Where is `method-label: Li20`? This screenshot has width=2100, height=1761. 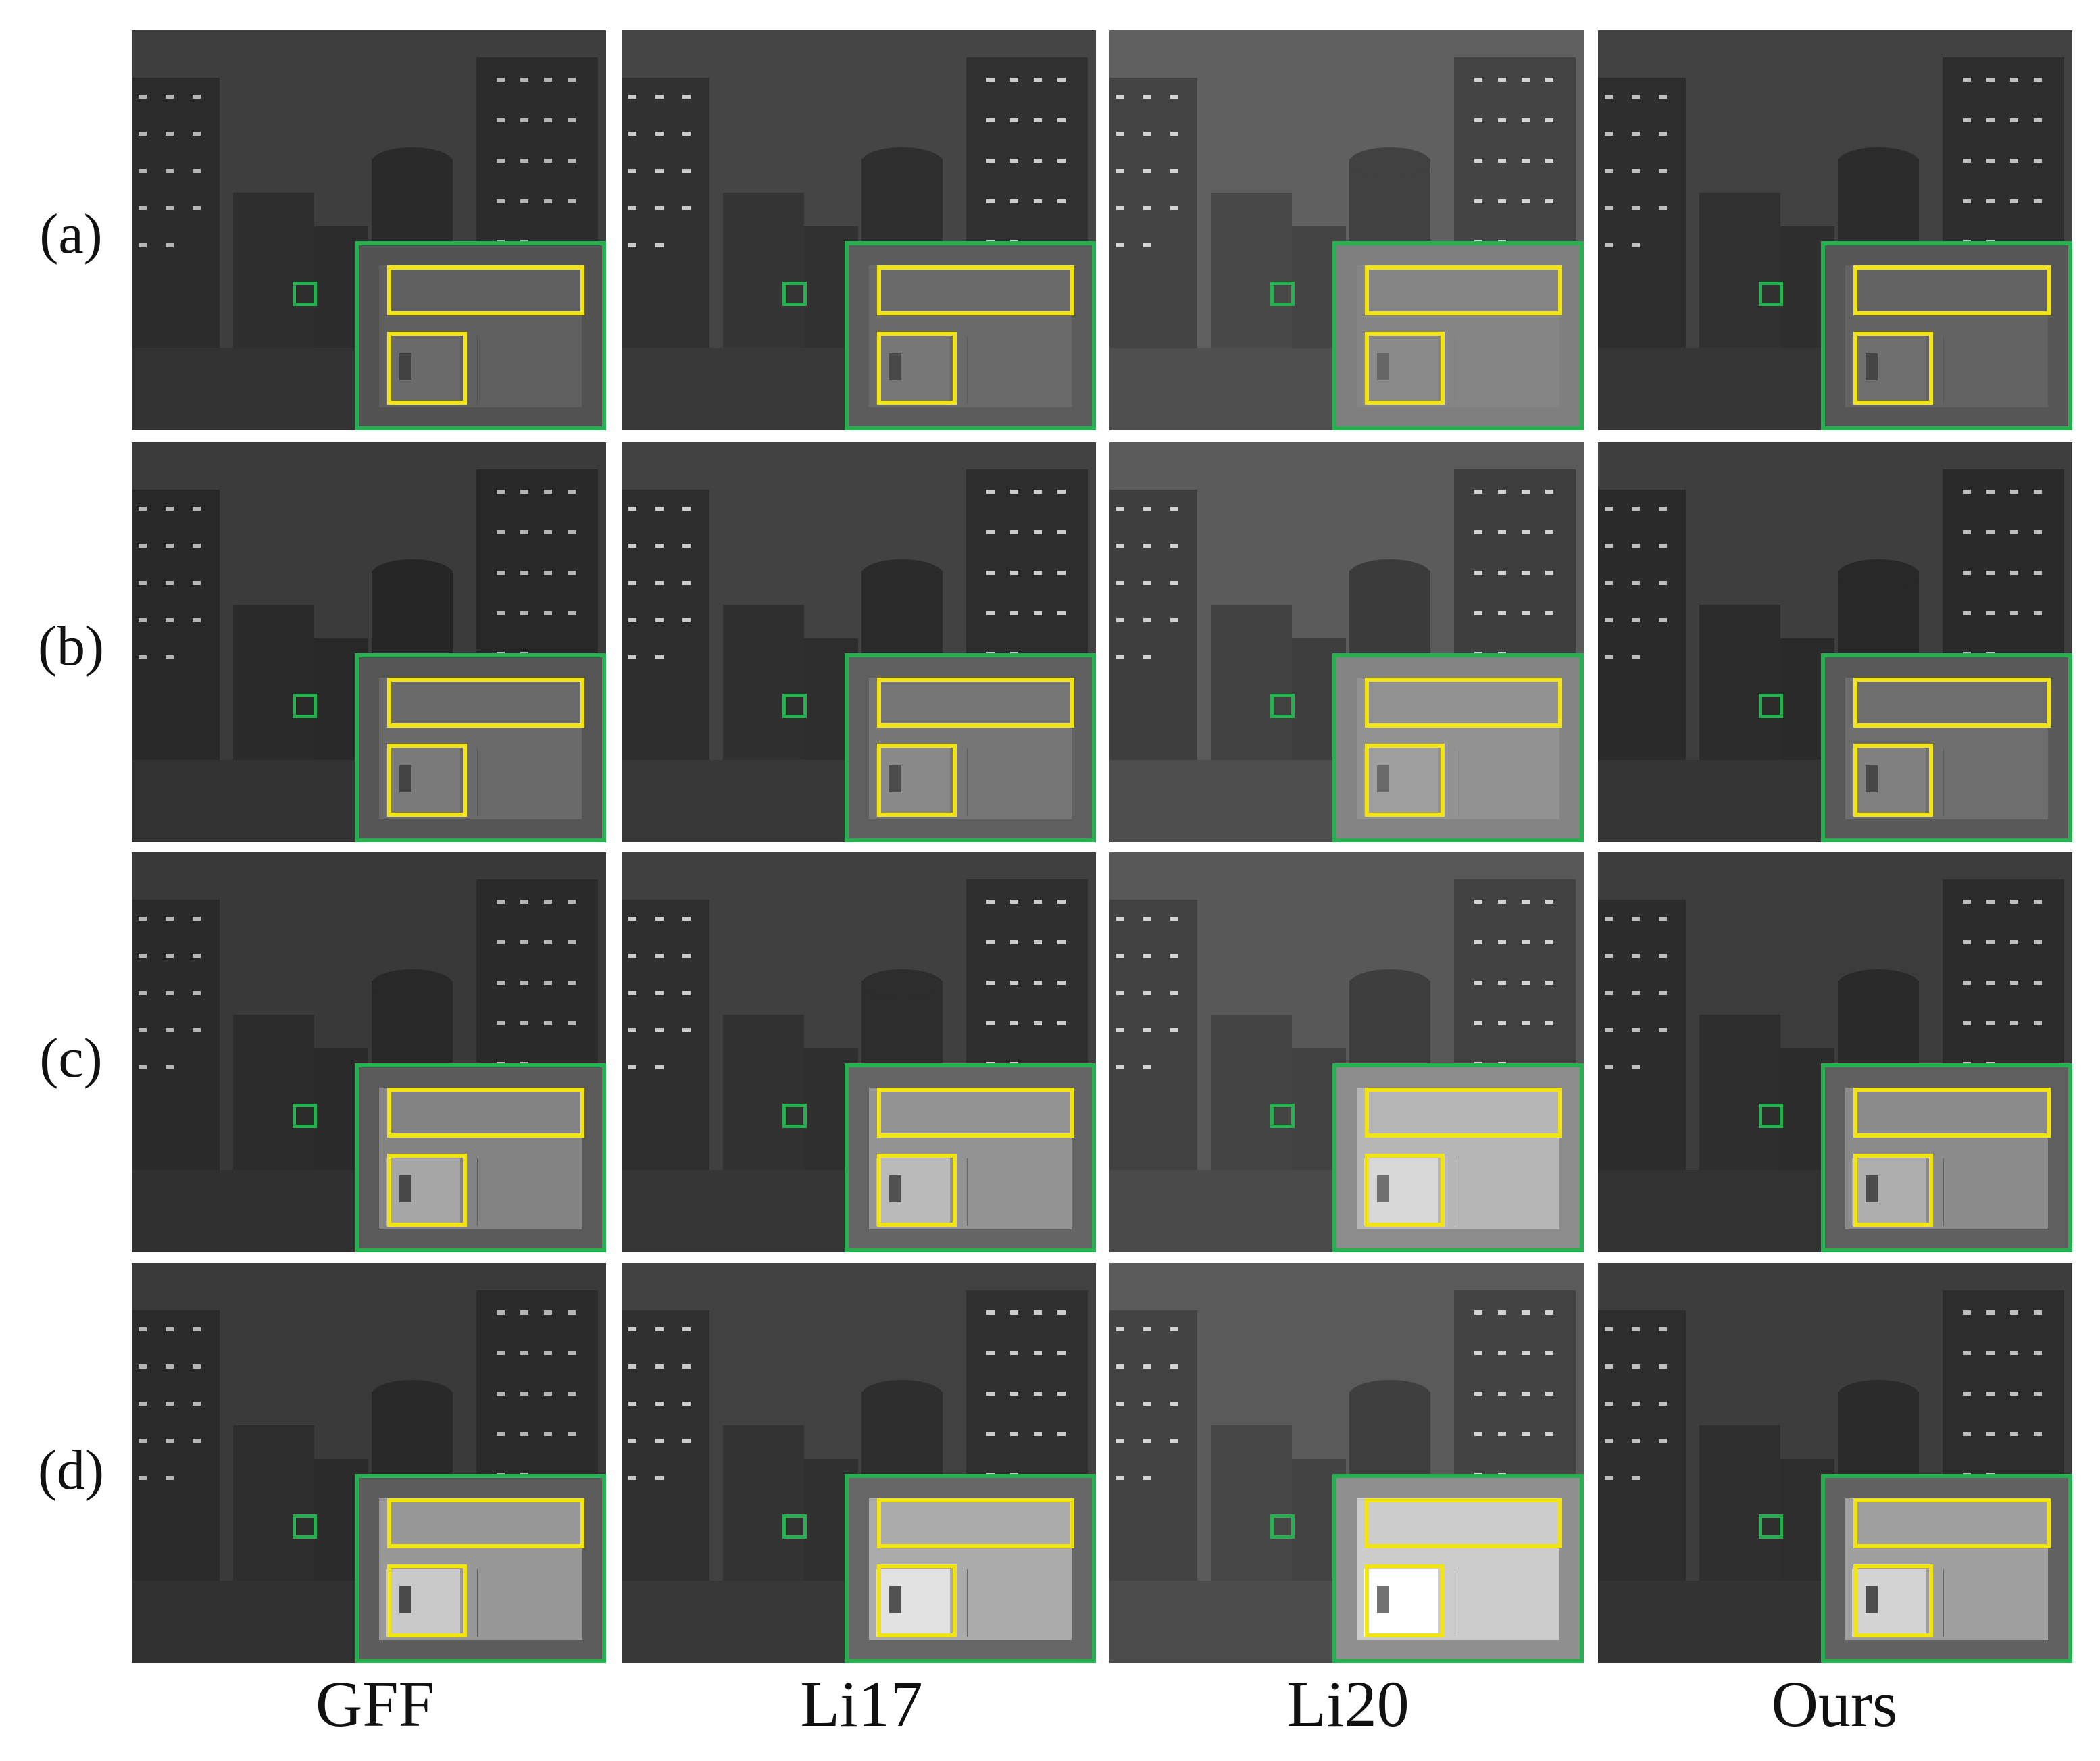
method-label: Li20 is located at coordinates (1347, 1704).